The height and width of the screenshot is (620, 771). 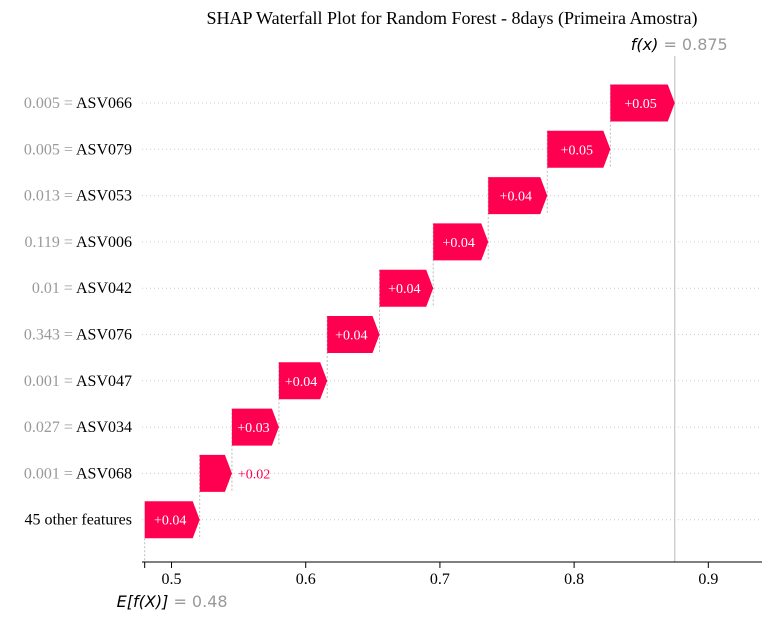 I want to click on feature-value: 0.027 =, so click(x=50, y=427).